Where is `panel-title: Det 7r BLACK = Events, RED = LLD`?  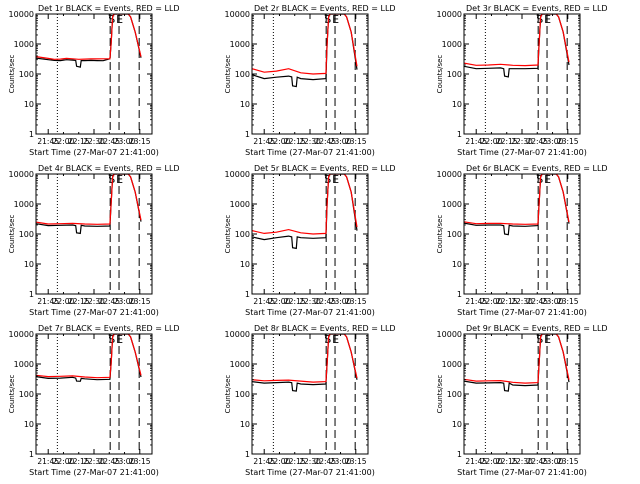
panel-title: Det 7r BLACK = Events, RED = LLD is located at coordinates (109, 328).